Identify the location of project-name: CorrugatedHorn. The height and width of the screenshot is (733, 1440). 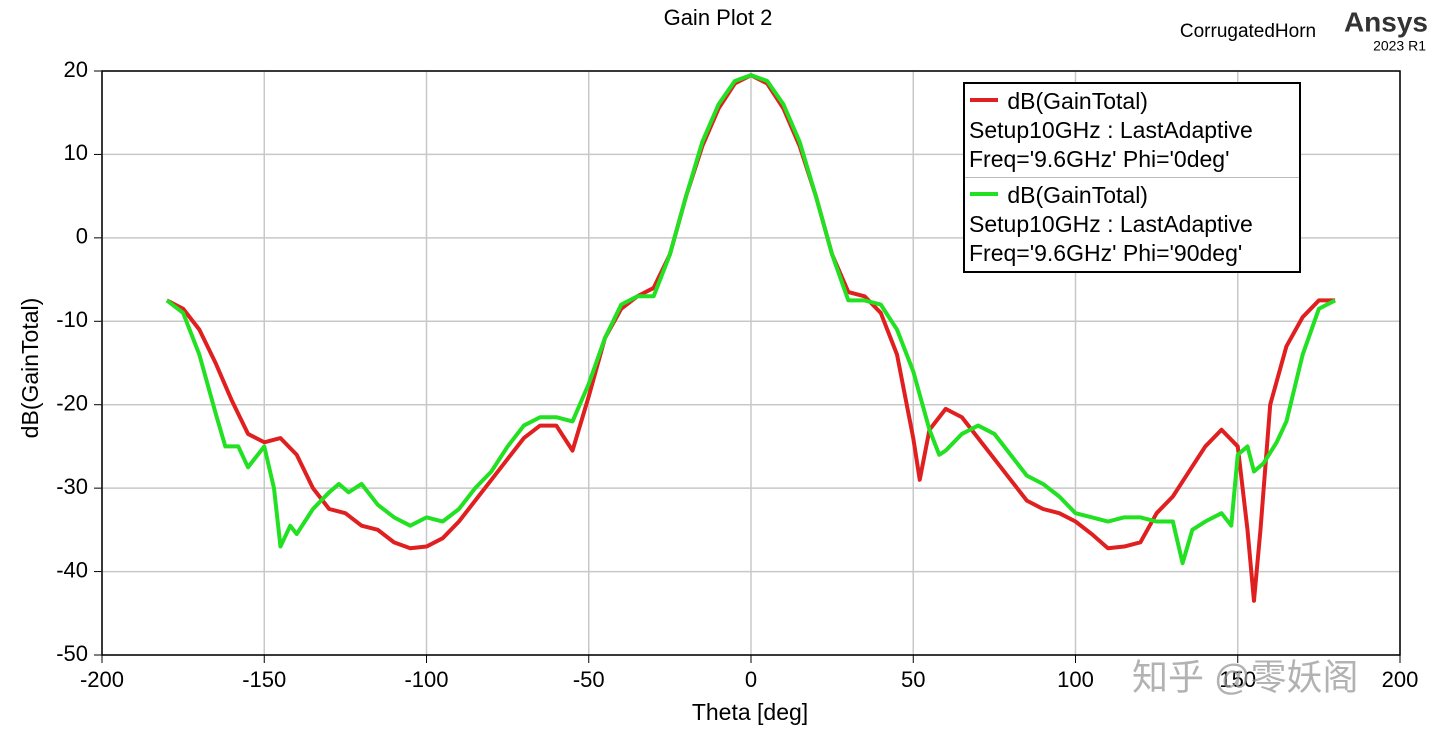
(1248, 31).